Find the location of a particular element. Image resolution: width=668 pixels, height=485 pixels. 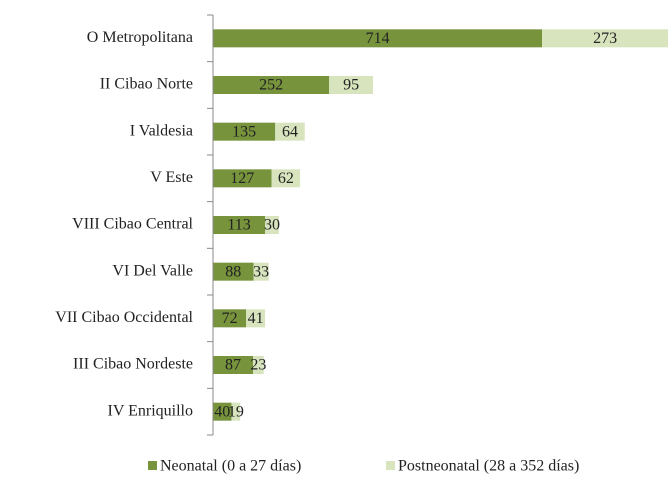

data-label: 23 is located at coordinates (258, 365).